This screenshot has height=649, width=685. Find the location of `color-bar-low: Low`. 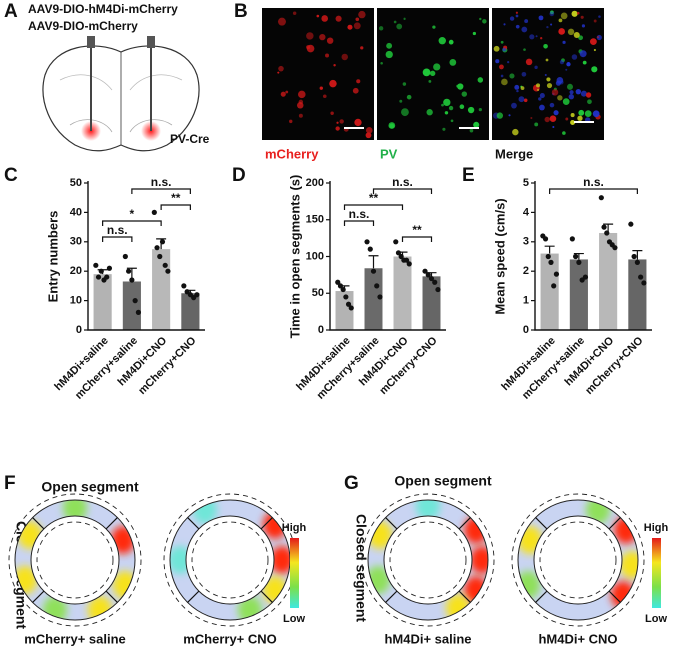

color-bar-low: Low is located at coordinates (656, 619).